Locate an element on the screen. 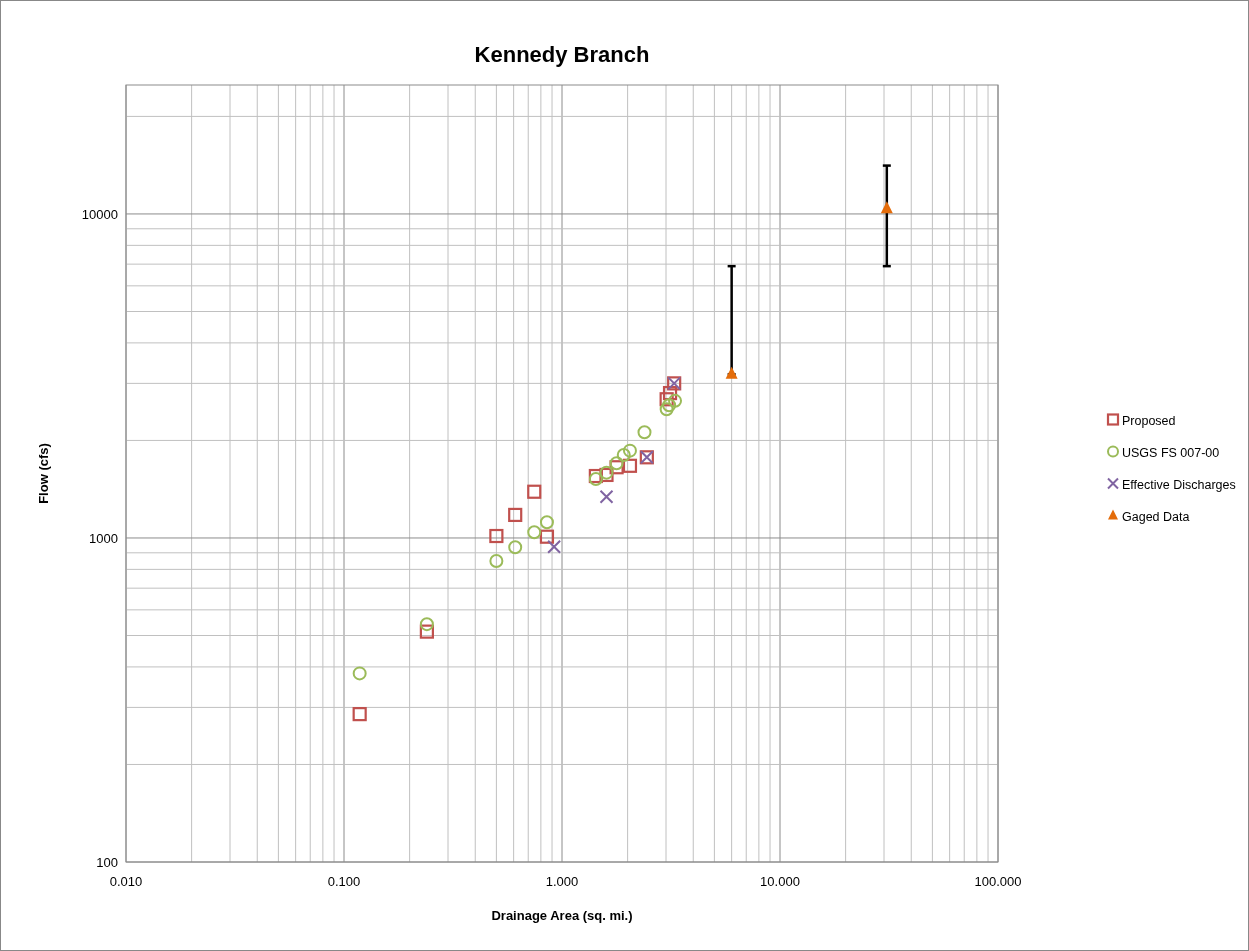 This screenshot has width=1249, height=951. x-axis-title: Drainage Area (sq. mi.) is located at coordinates (562, 915).